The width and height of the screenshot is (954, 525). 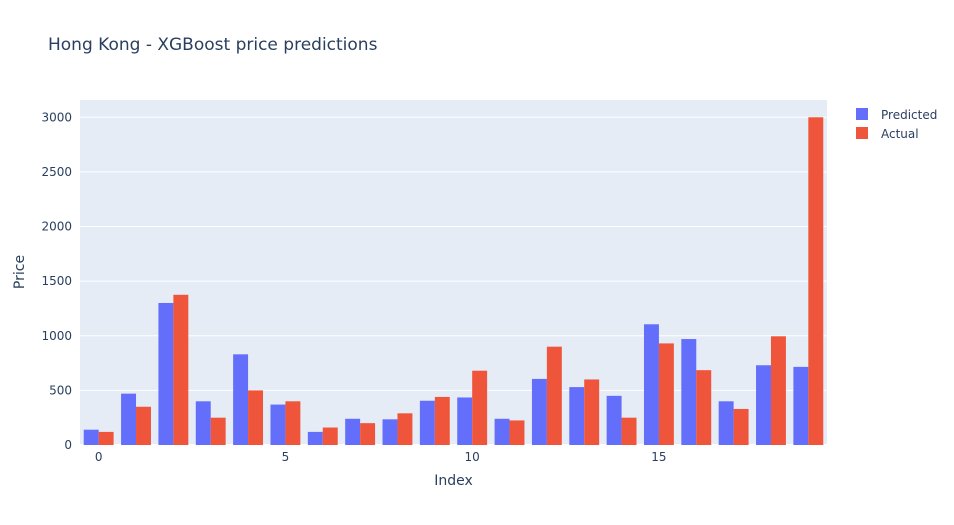 What do you see at coordinates (472, 457) in the screenshot?
I see `x-tick-label: 10` at bounding box center [472, 457].